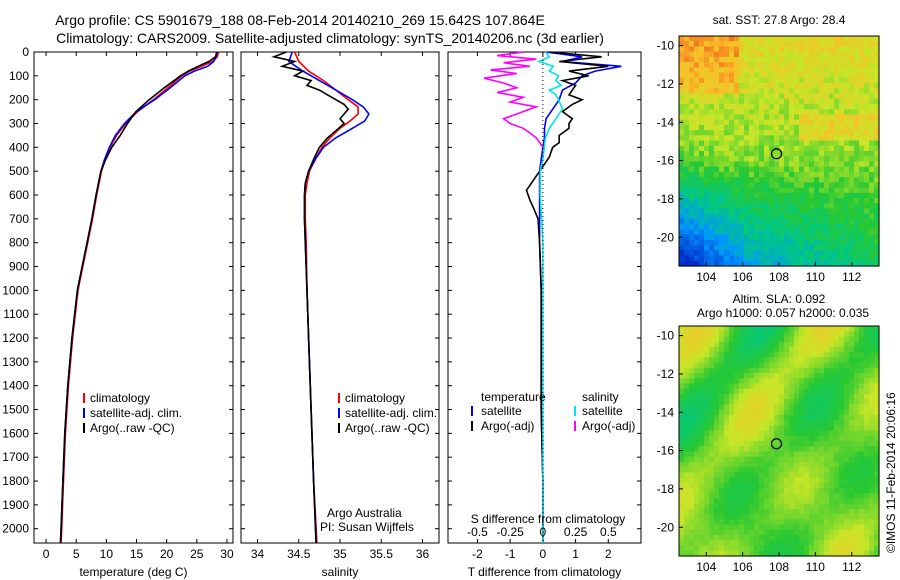  I want to click on temperature-xtick-label: 20, so click(167, 554).